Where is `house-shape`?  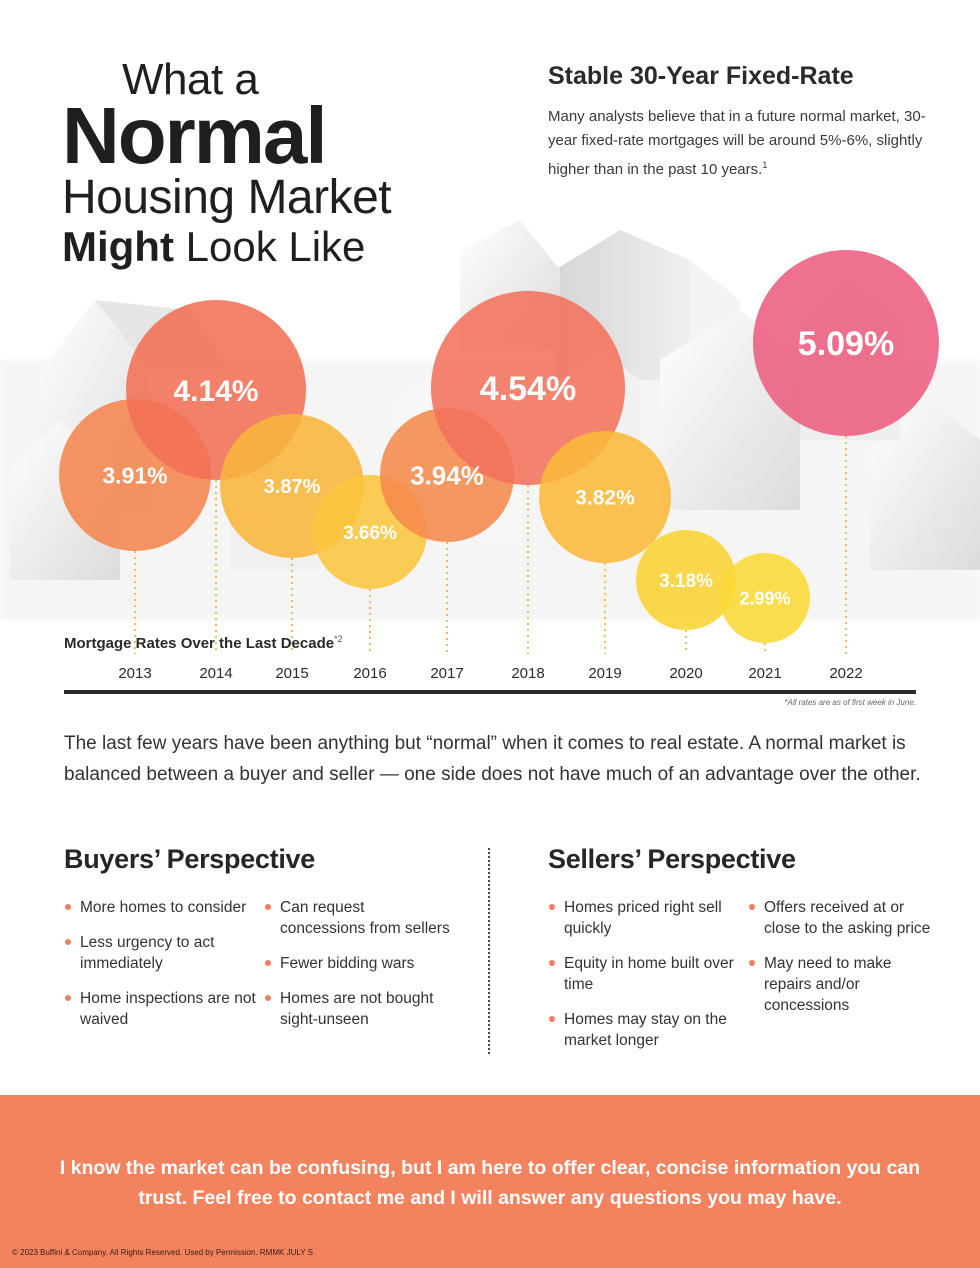 house-shape is located at coordinates (925, 485).